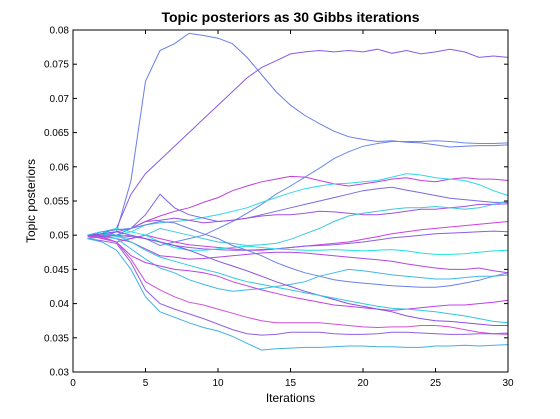 The width and height of the screenshot is (560, 419). What do you see at coordinates (436, 383) in the screenshot?
I see `x-tick-label: 25` at bounding box center [436, 383].